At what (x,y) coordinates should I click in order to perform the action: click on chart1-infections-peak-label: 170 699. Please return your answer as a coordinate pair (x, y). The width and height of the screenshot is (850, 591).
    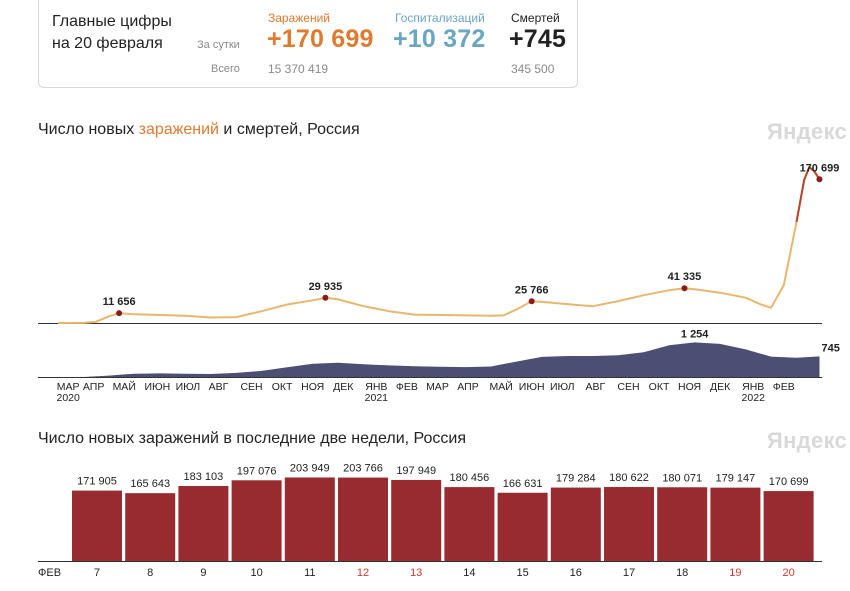
    Looking at the image, I should click on (820, 168).